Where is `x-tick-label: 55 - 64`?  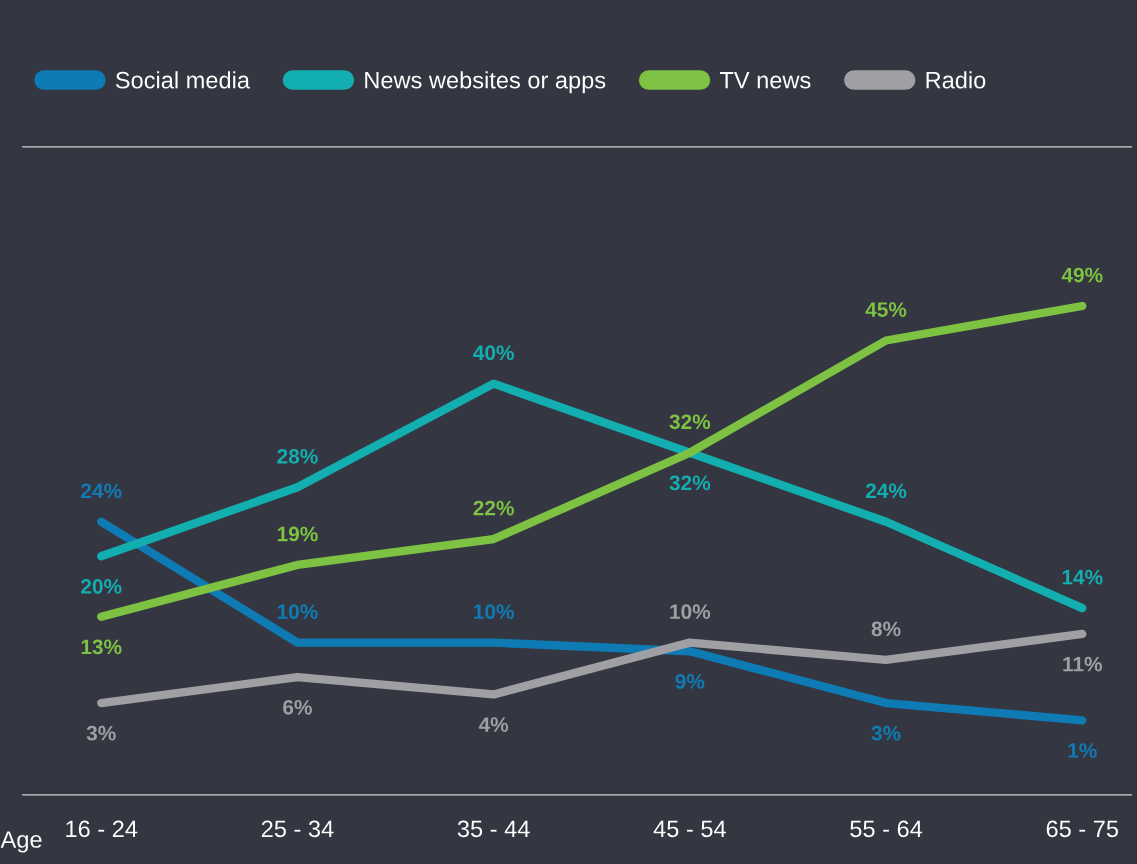
x-tick-label: 55 - 64 is located at coordinates (886, 829).